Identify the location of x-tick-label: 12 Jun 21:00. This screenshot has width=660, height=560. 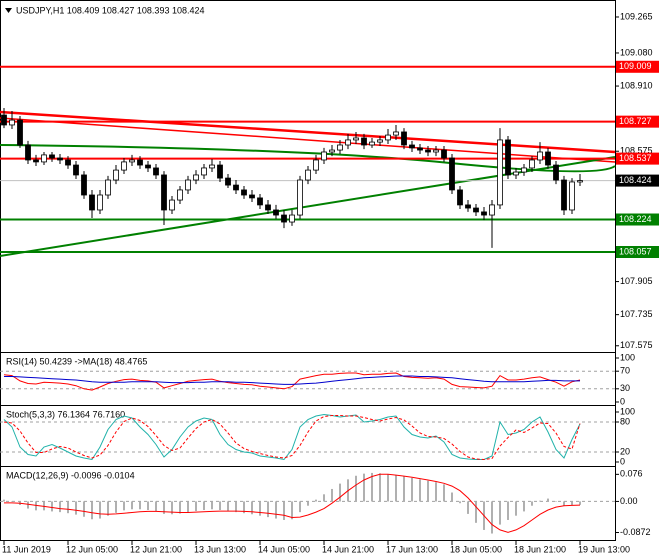
(156, 549).